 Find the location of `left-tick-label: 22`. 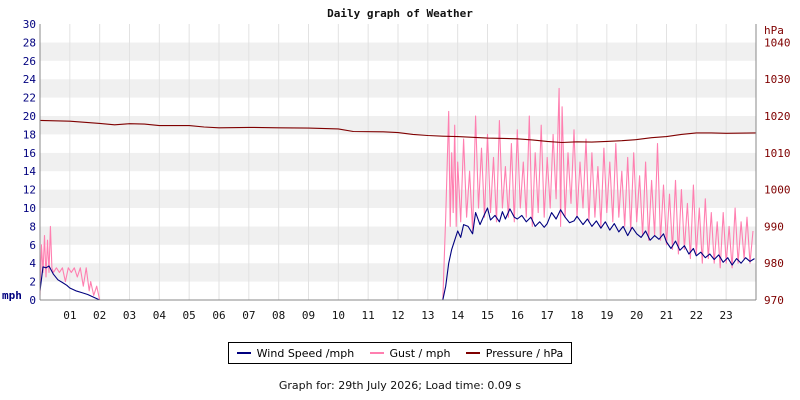

left-tick-label: 22 is located at coordinates (29, 98).